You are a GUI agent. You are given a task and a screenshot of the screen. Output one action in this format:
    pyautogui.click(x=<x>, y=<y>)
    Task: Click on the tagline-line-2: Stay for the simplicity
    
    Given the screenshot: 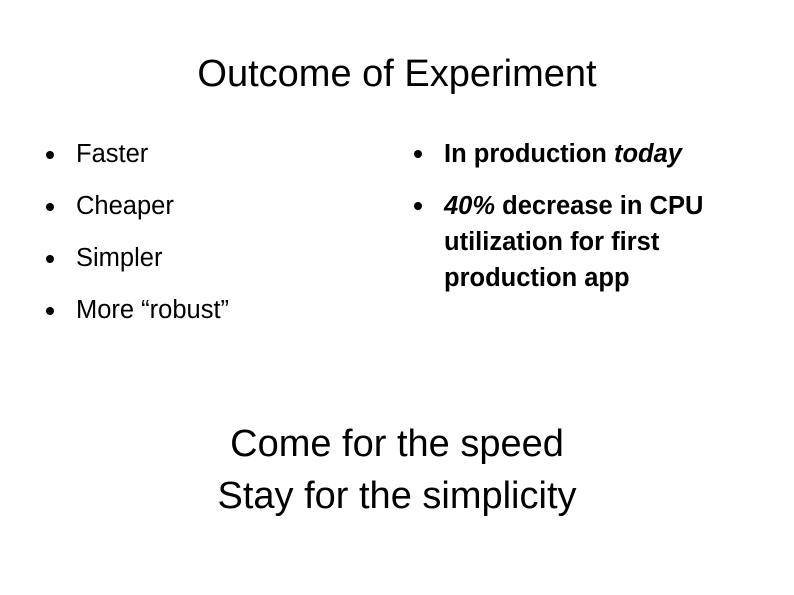 What is the action you would take?
    pyautogui.click(x=397, y=496)
    